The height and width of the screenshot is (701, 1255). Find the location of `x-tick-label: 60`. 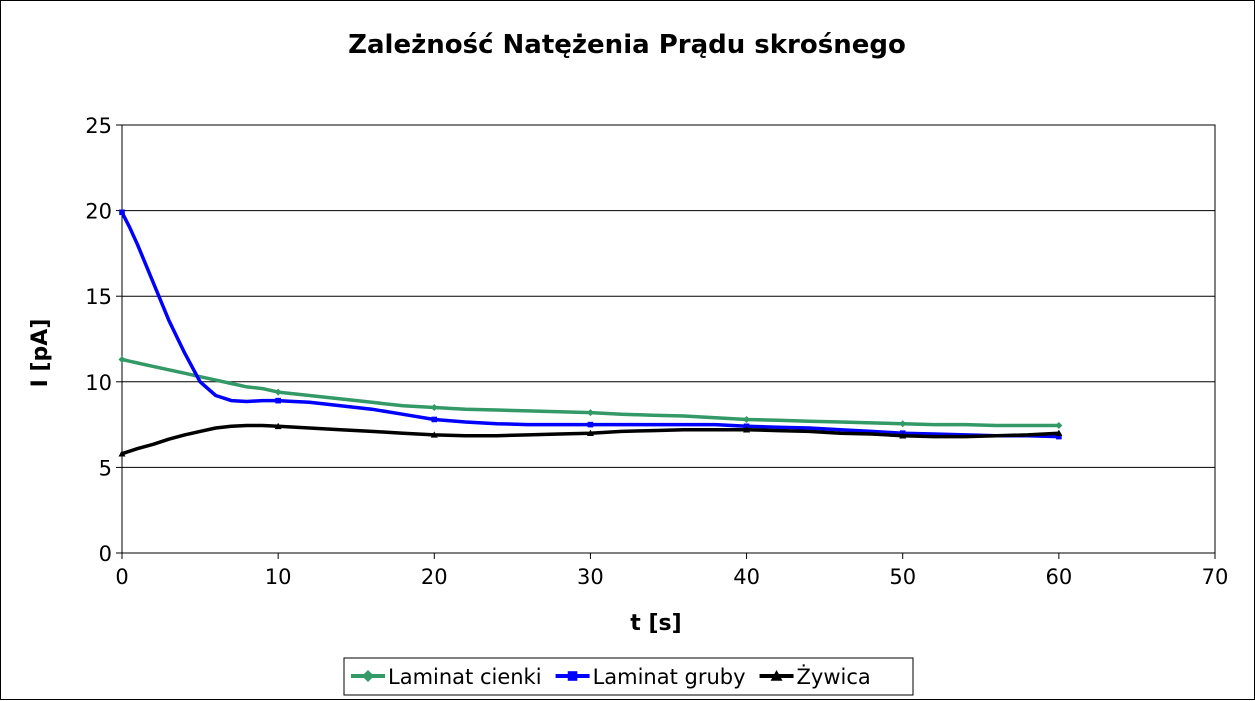

x-tick-label: 60 is located at coordinates (1058, 577).